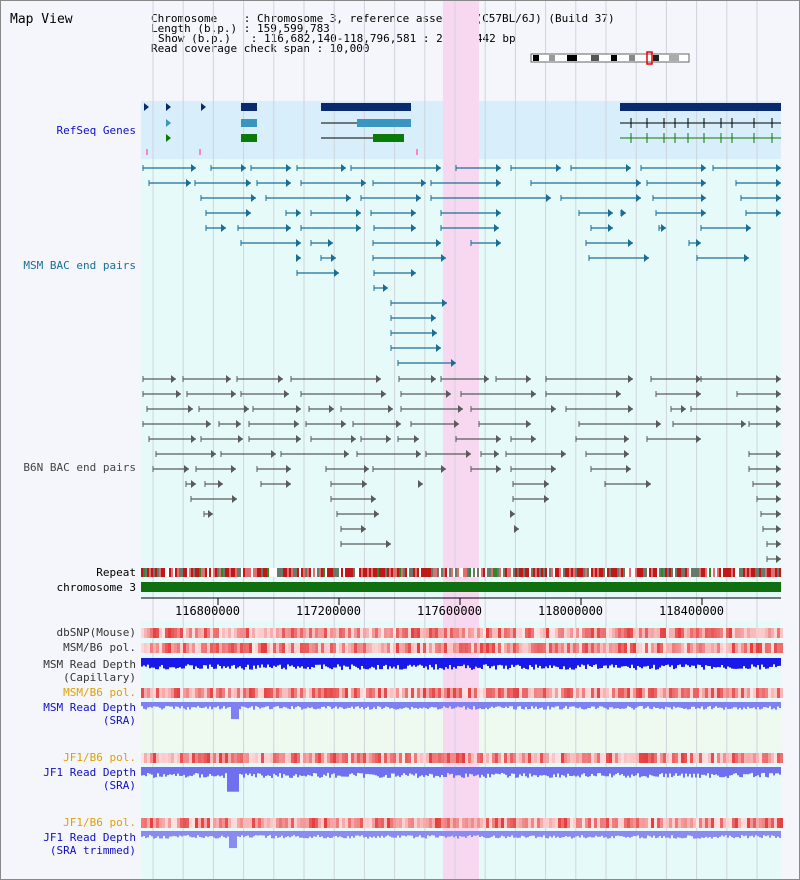 The height and width of the screenshot is (880, 800). What do you see at coordinates (96, 130) in the screenshot?
I see `track-label-refseq: RefSeq Genes` at bounding box center [96, 130].